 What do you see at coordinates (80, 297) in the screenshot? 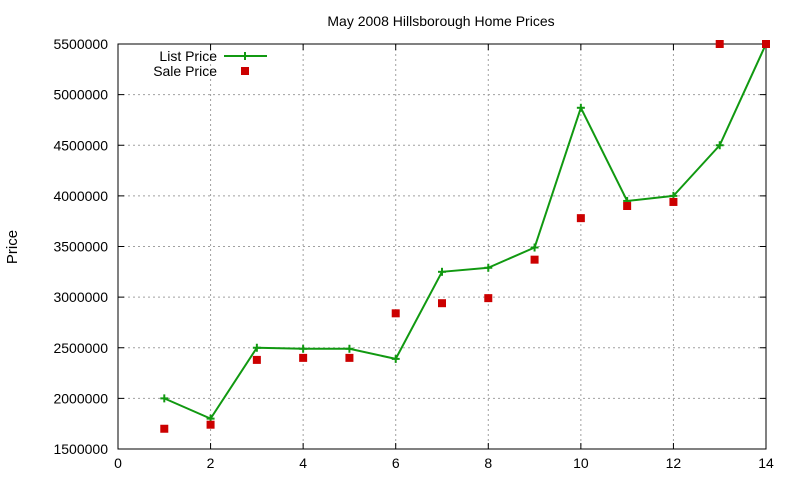
I see `y-tick-label: 3000000` at bounding box center [80, 297].